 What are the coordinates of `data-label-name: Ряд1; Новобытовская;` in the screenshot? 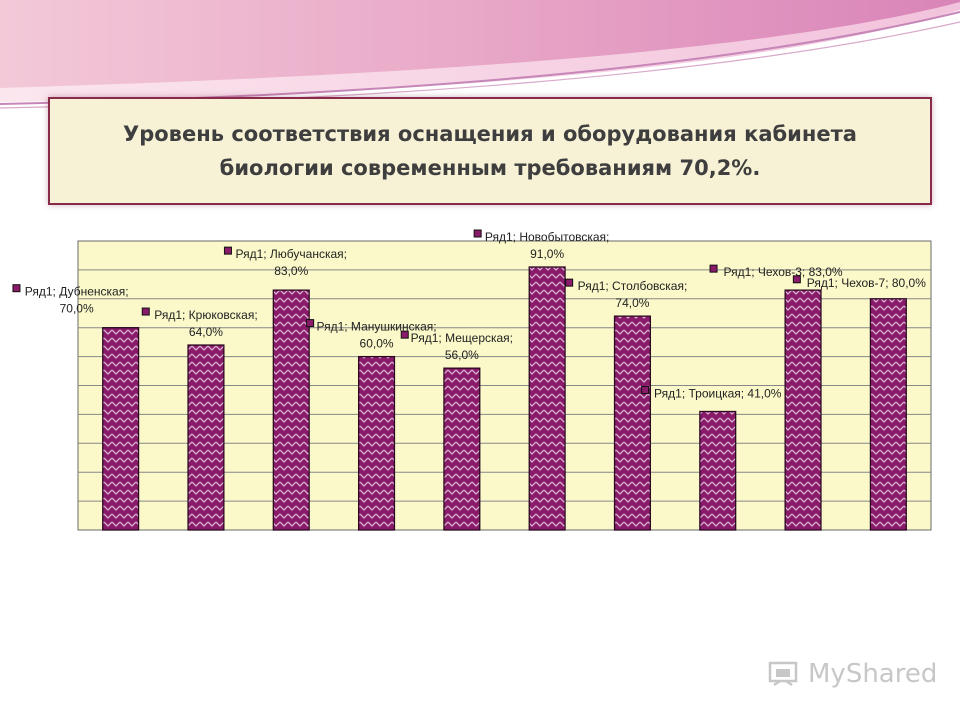 It's located at (547, 237).